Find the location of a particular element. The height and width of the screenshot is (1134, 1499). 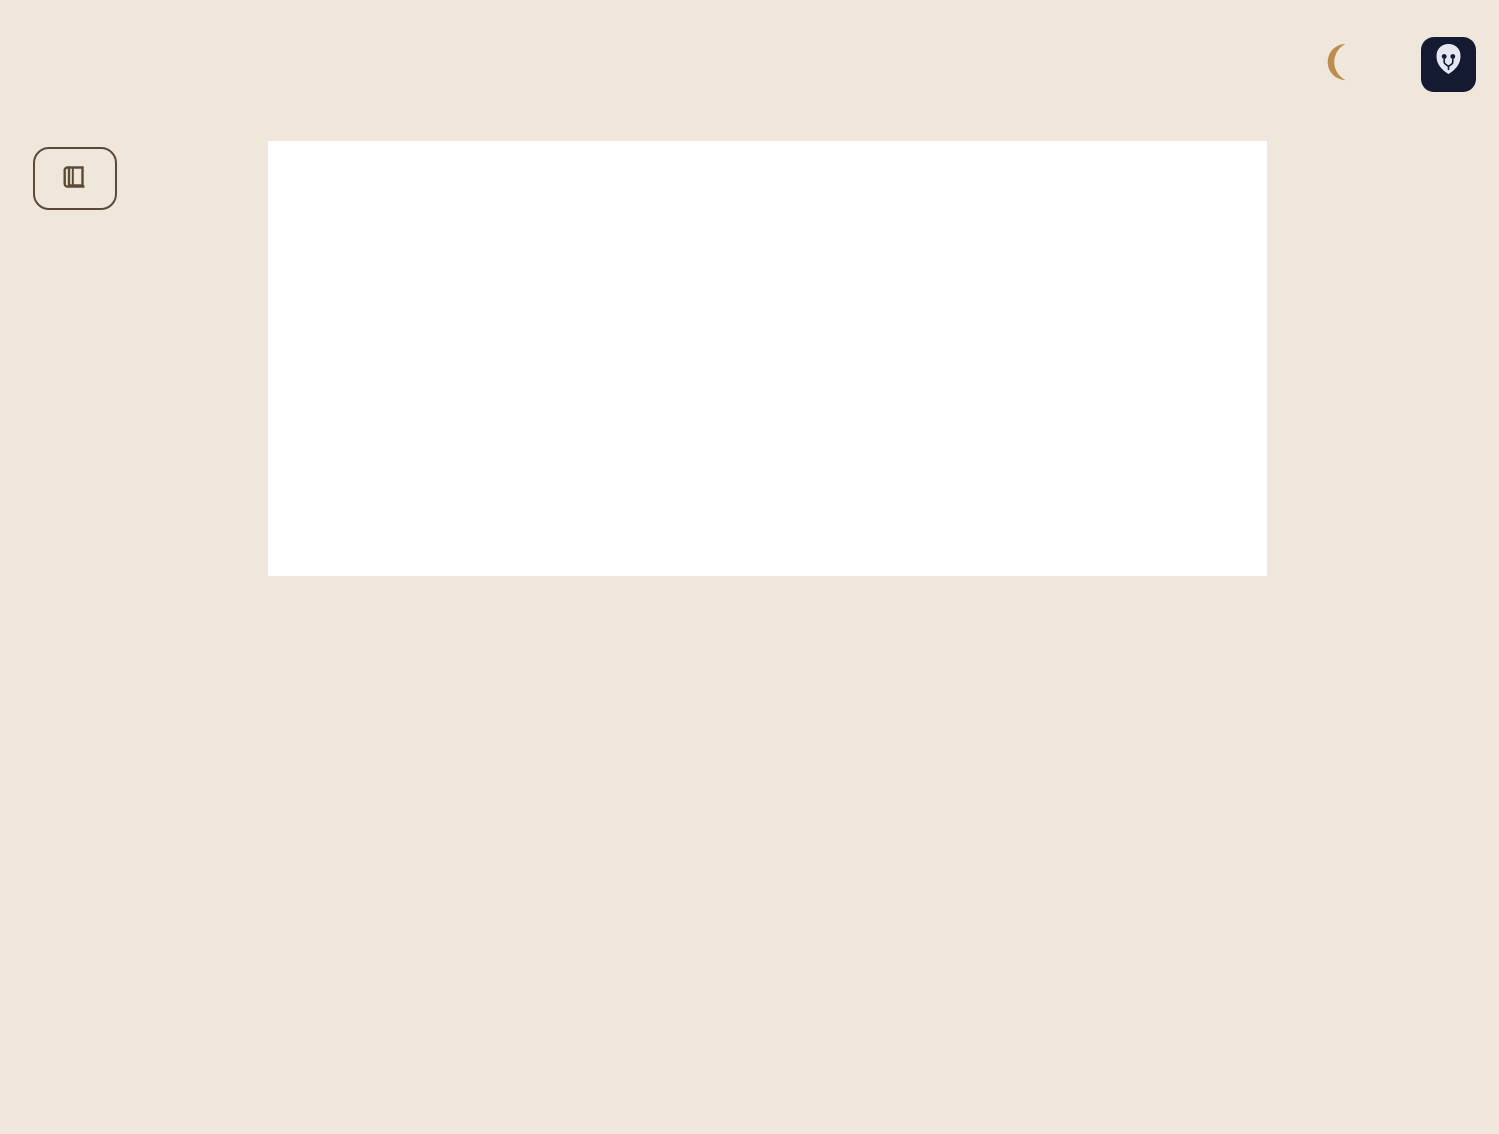

gitcitadel-logo-icon is located at coordinates (1448, 59).